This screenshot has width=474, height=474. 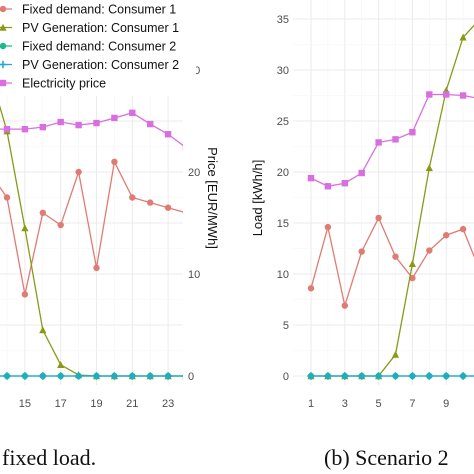 I want to click on legend-entry-label: Electricity price, so click(x=64, y=84).